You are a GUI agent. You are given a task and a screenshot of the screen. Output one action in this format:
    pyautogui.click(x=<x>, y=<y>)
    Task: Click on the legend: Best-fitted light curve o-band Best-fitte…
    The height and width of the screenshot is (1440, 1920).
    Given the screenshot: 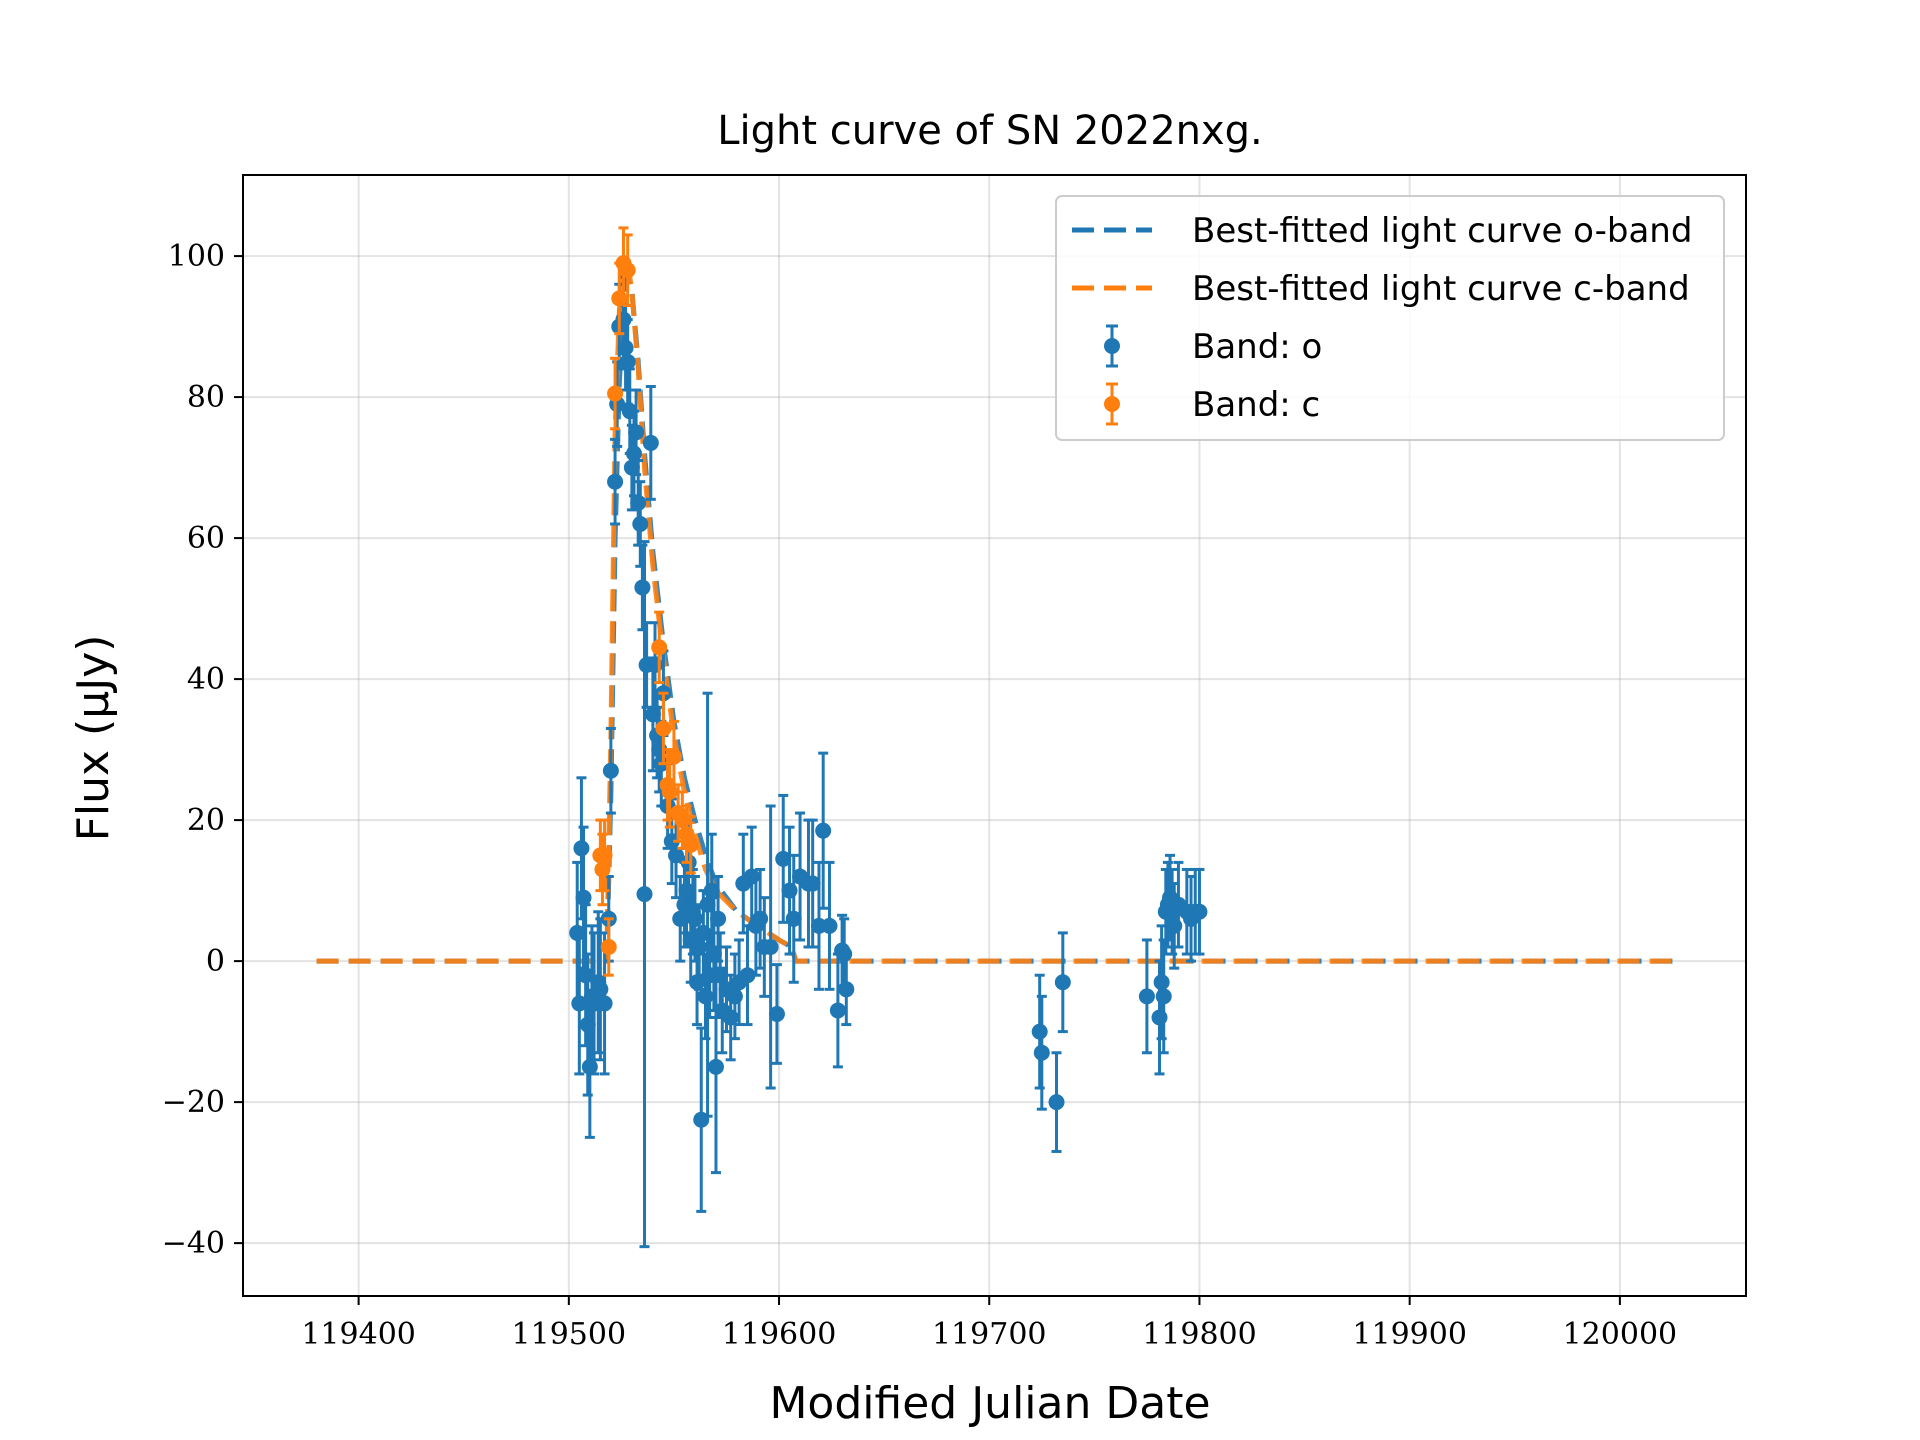 What is the action you would take?
    pyautogui.click(x=1390, y=318)
    